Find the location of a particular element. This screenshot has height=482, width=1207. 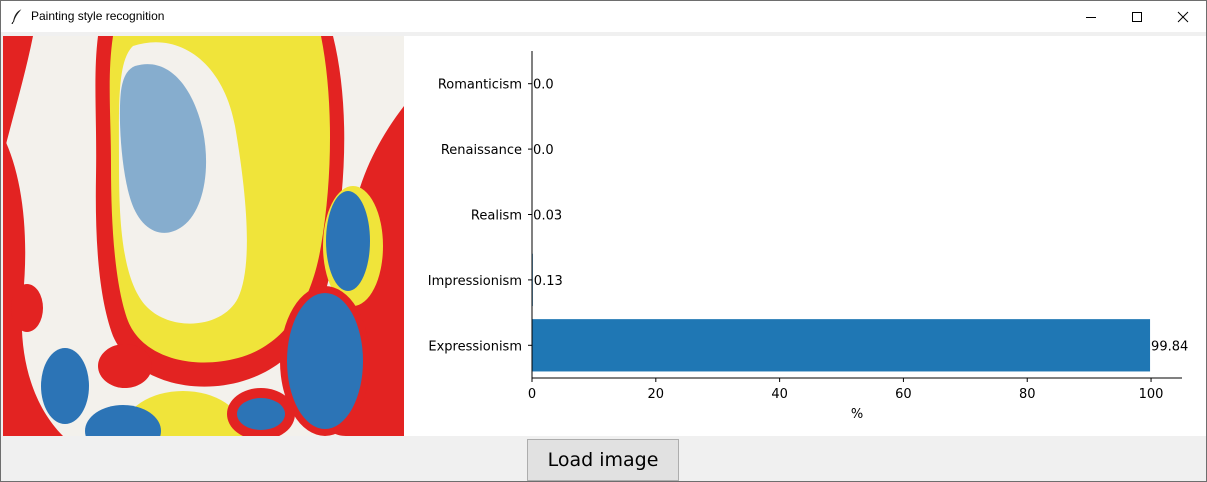

y-tick-label: Impressionism is located at coordinates (475, 281).